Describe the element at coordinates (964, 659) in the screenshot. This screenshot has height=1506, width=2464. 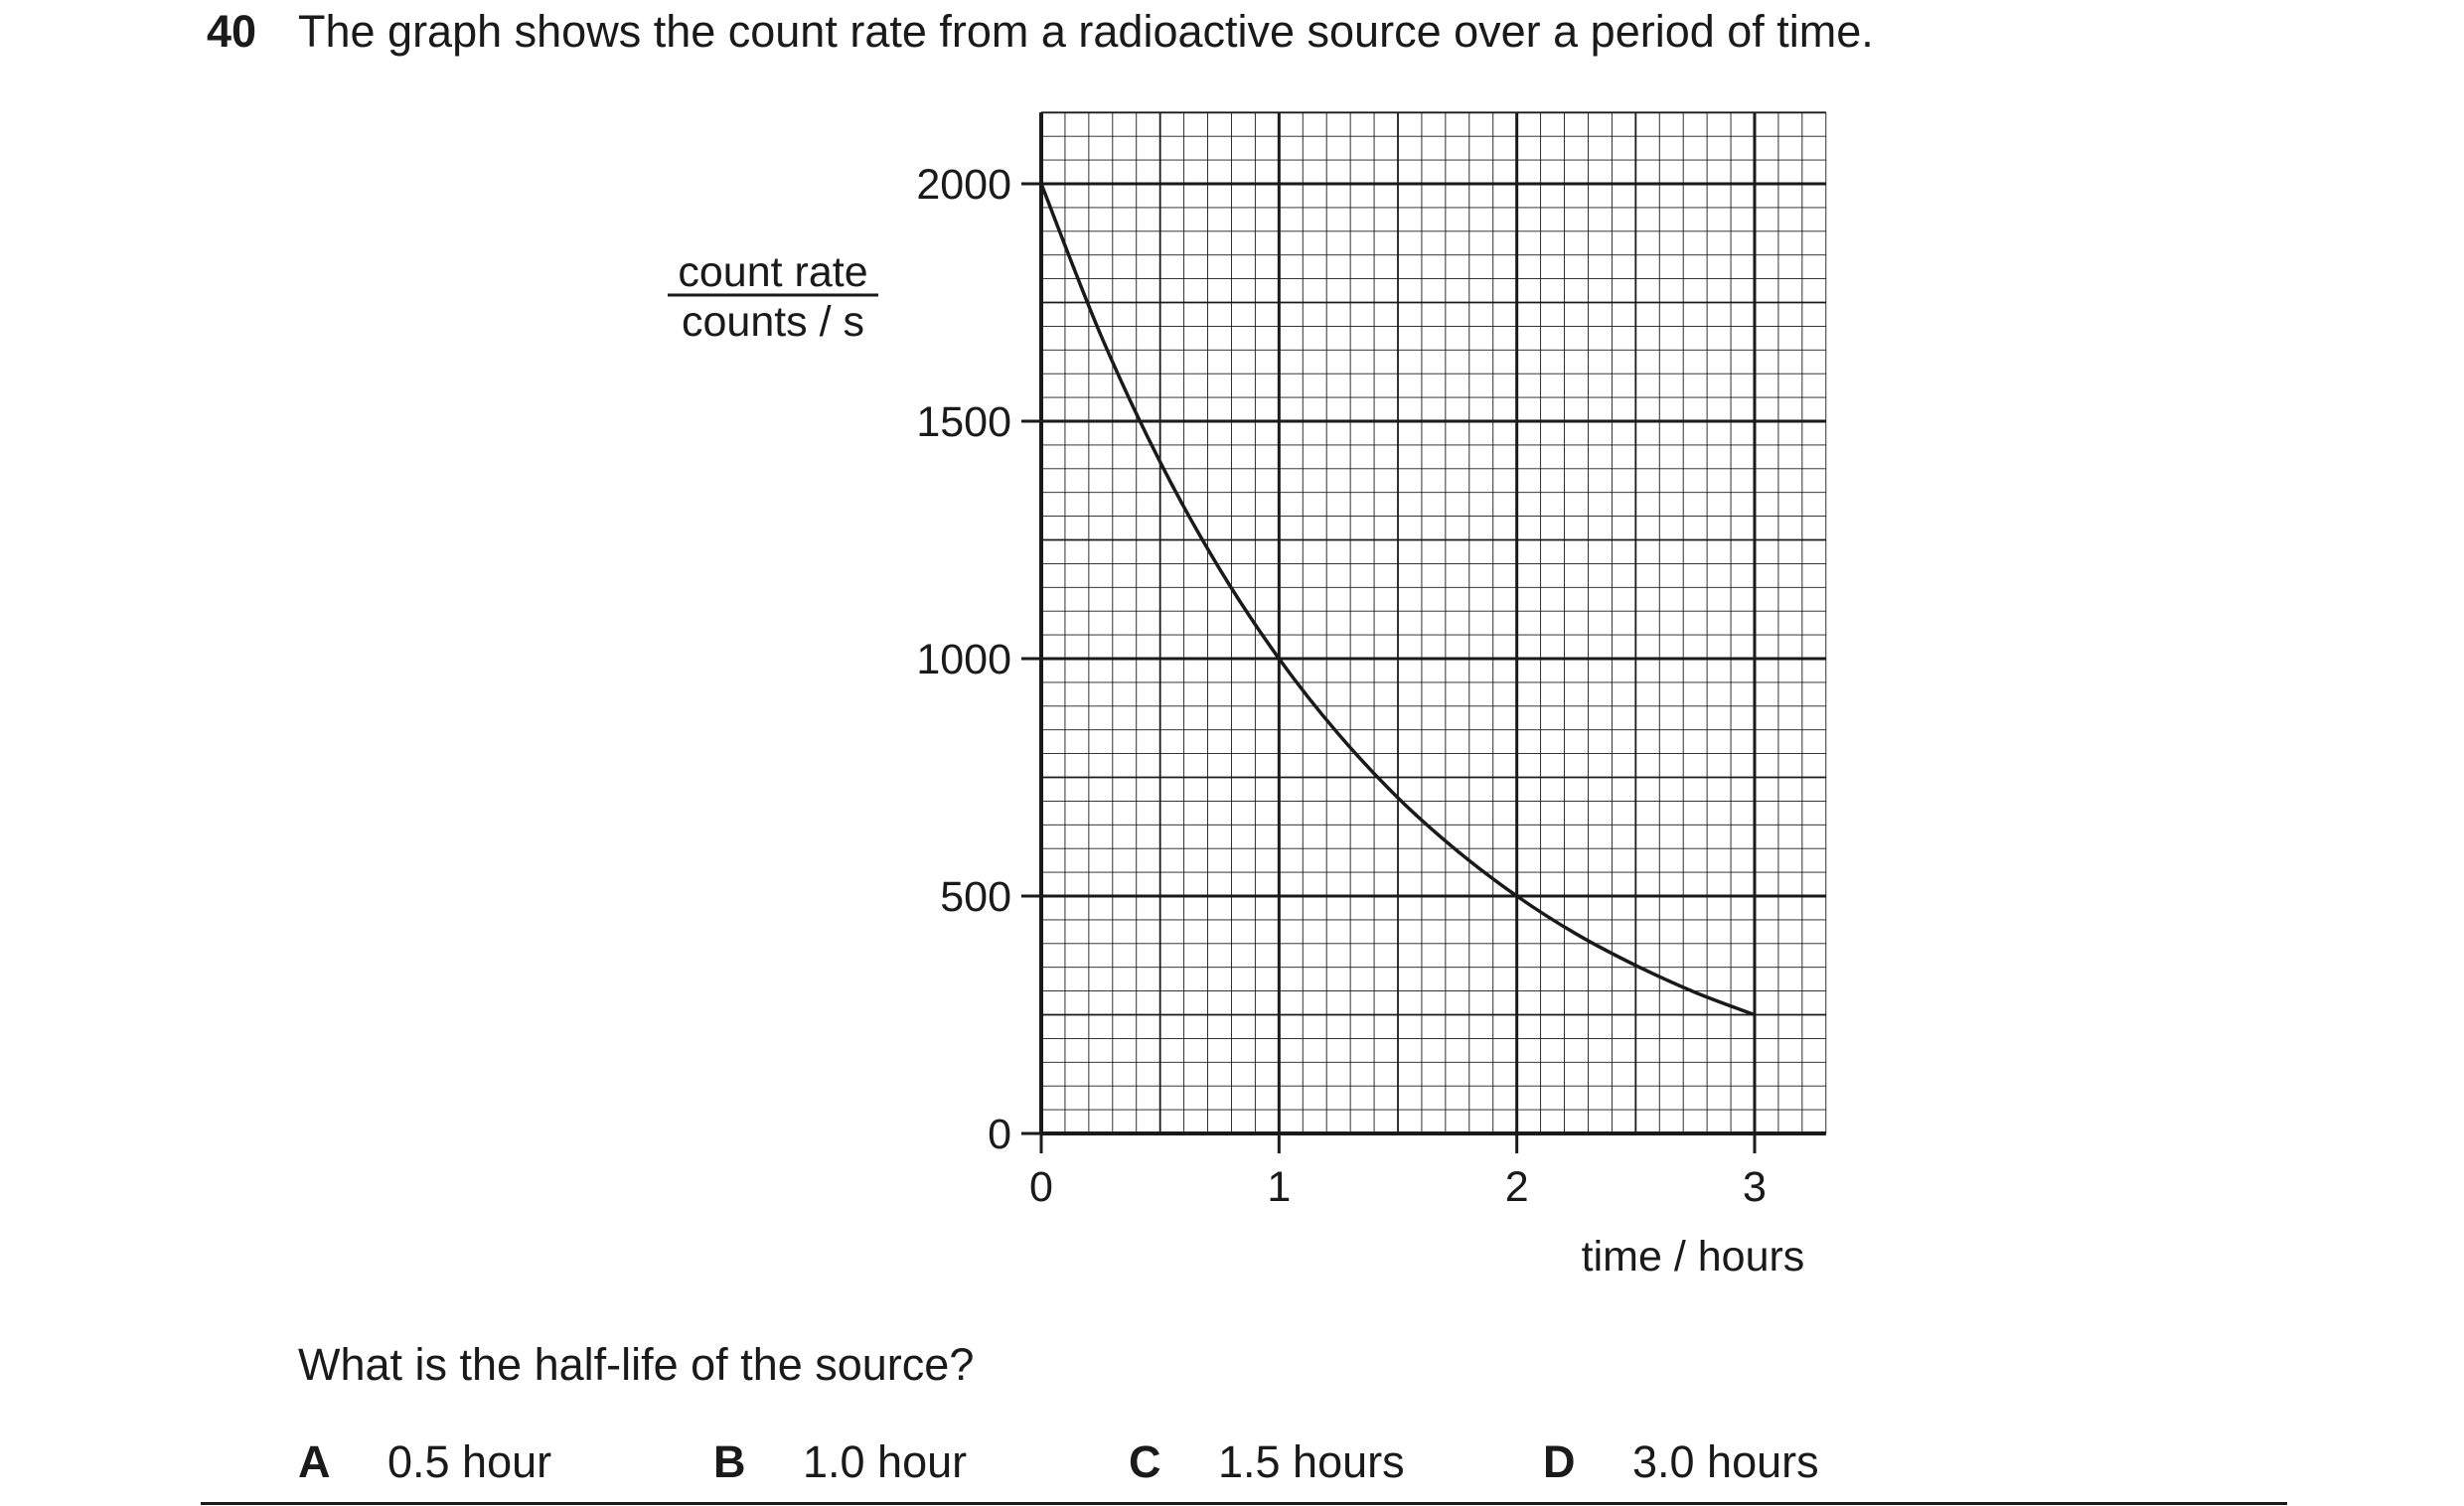
I see `y-tick-label: 1000` at that location.